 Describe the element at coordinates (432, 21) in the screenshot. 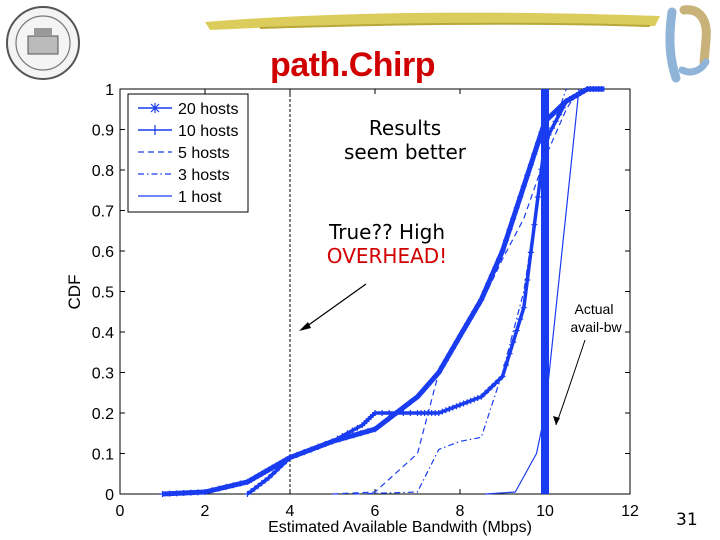

I see `header-brush-stroke` at that location.